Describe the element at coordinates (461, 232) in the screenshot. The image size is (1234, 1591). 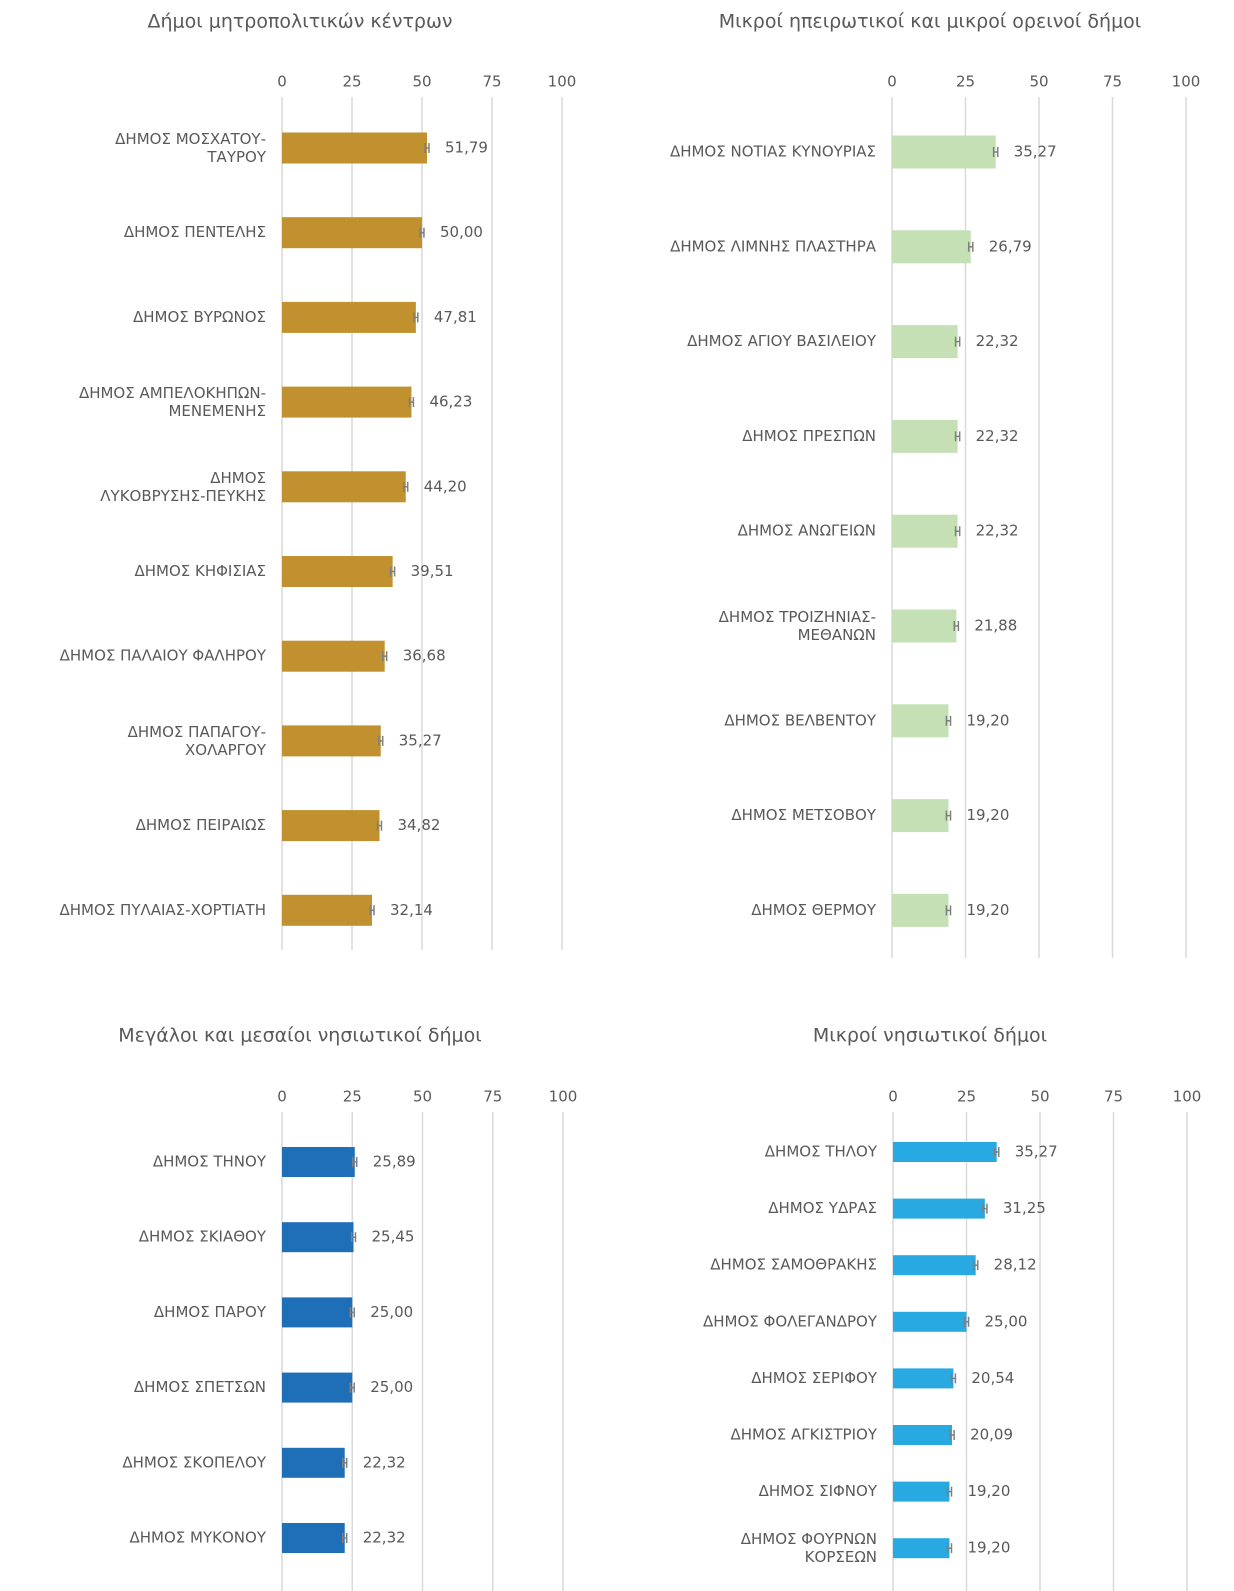
I see `value-label: 50,00` at that location.